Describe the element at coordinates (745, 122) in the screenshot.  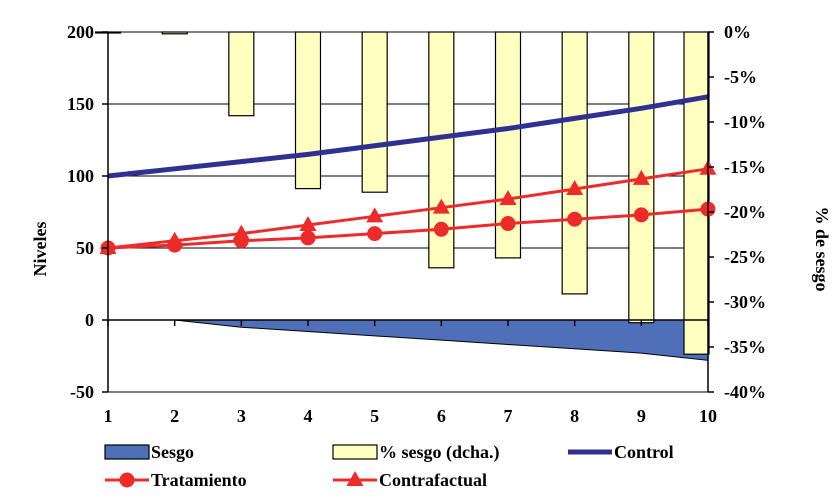
I see `y2-tick-label--10: -10%` at that location.